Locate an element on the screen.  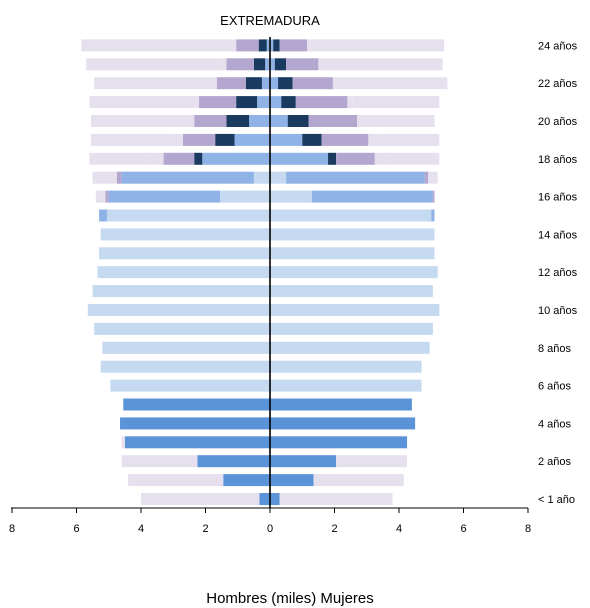
x-tick-label-4: 0 is located at coordinates (270, 529).